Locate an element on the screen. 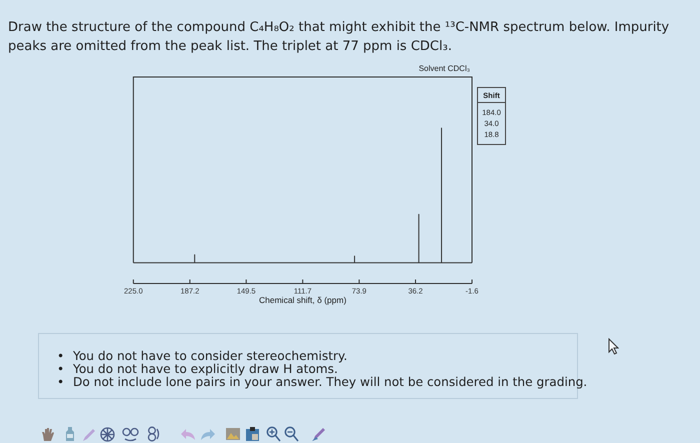 This screenshot has width=700, height=443. text: • Do not include lone pairs in your answer. They will not be considered in the grading. is located at coordinates (322, 382).